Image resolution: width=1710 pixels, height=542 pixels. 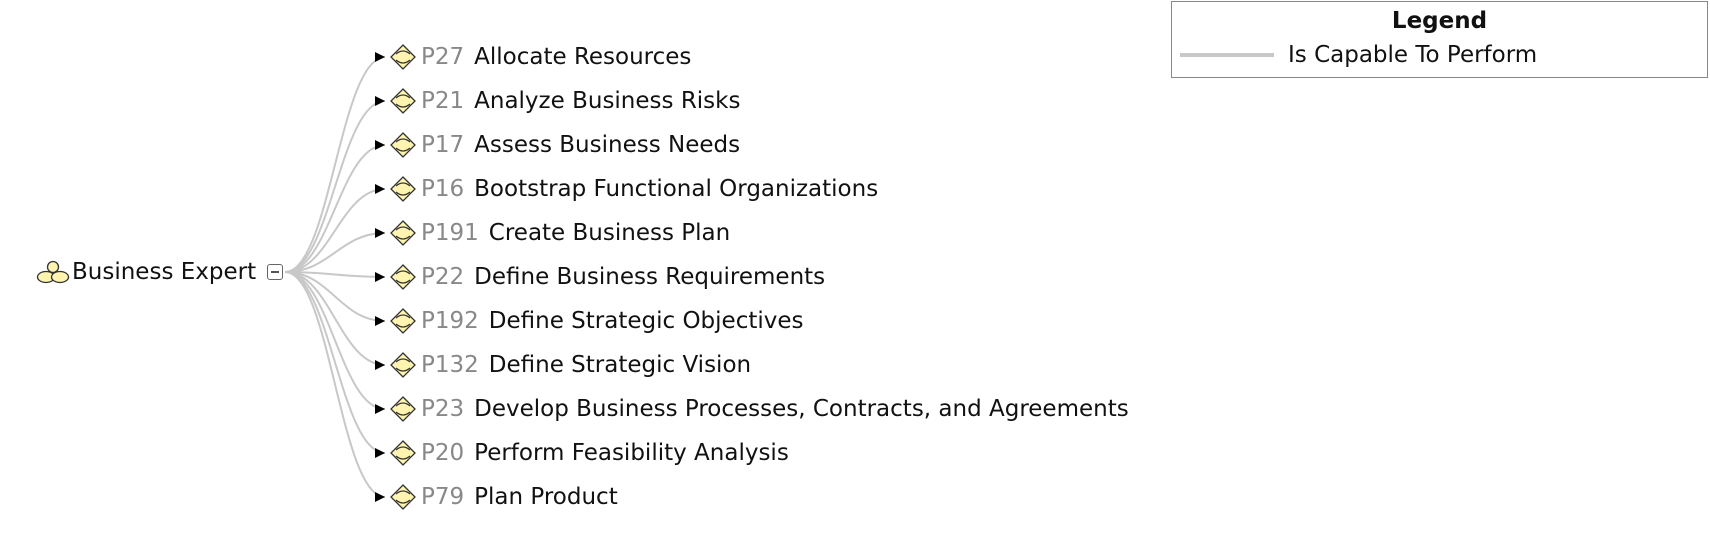 I want to click on root-node-business-expert: Business Expert, so click(x=160, y=272).